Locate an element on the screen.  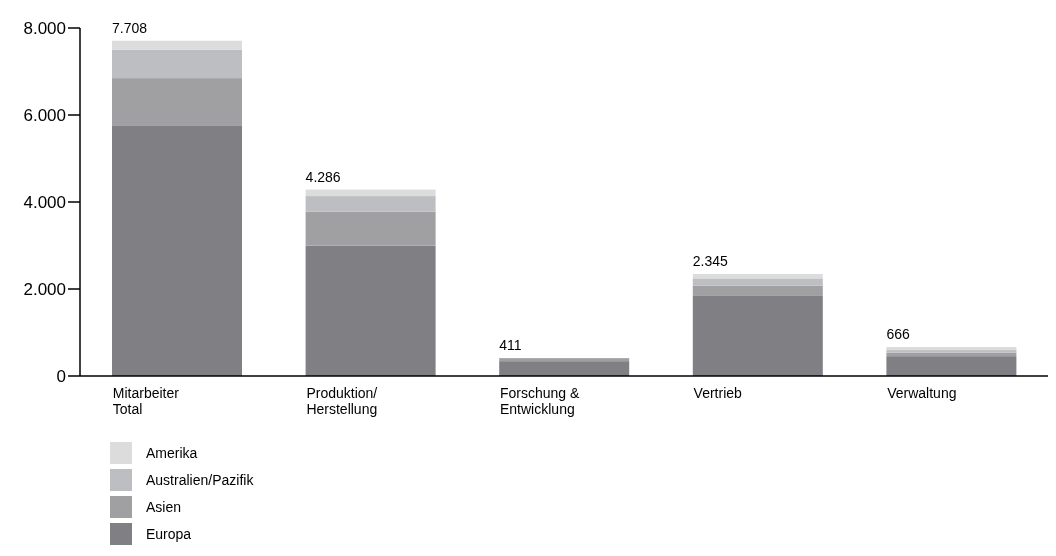
x-tick-label: Verwaltung is located at coordinates (922, 393).